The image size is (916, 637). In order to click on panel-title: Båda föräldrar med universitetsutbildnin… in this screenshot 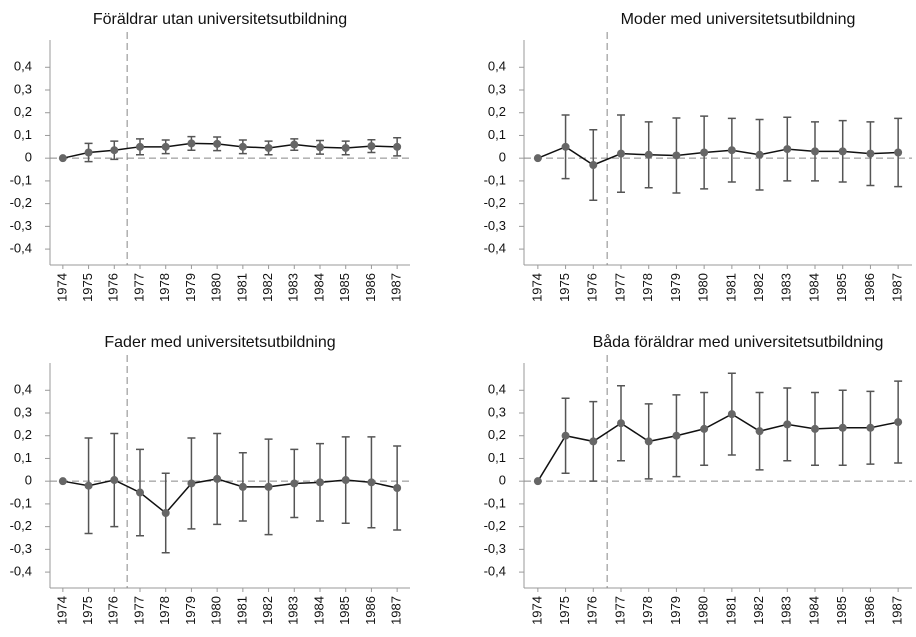, I will do `click(738, 342)`.